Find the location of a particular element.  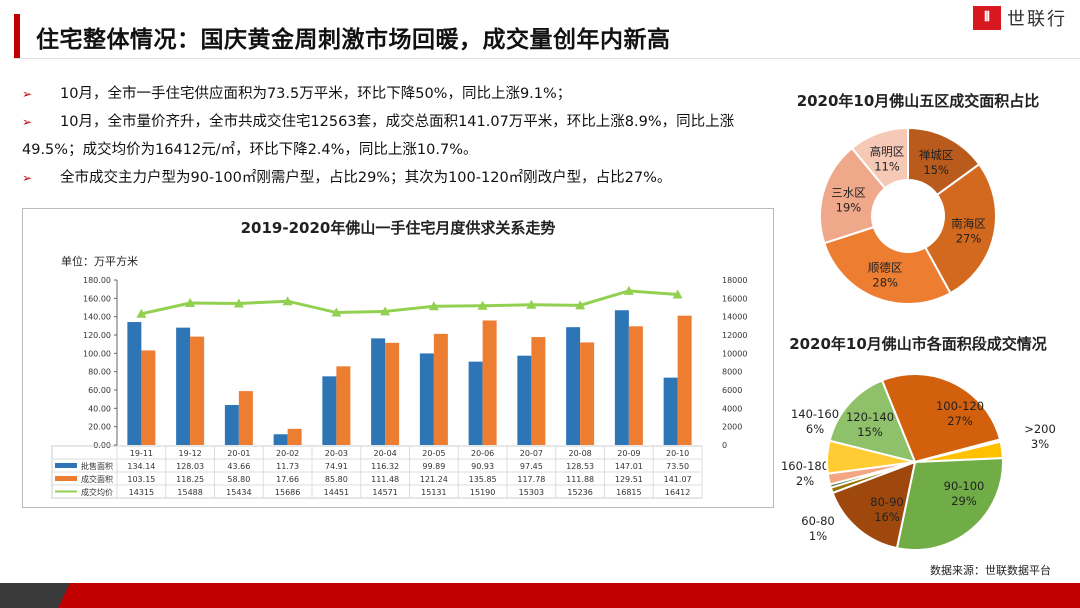

y2-tick-label: 8000 is located at coordinates (732, 372).